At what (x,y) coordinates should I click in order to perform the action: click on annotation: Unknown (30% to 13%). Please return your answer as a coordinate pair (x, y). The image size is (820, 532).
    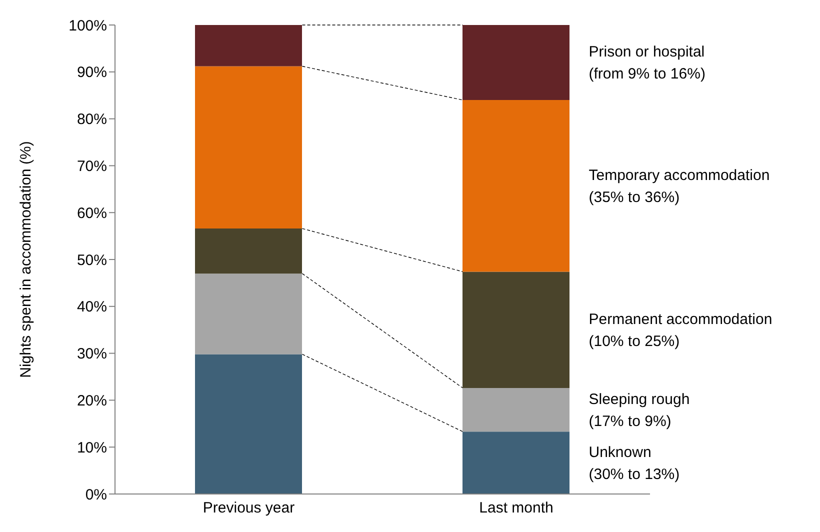
    Looking at the image, I should click on (634, 463).